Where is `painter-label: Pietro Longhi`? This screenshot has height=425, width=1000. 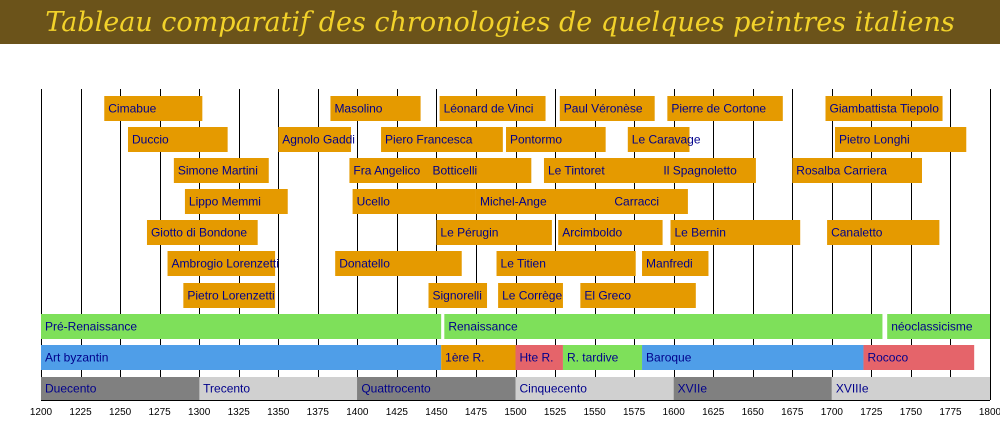 painter-label: Pietro Longhi is located at coordinates (874, 140).